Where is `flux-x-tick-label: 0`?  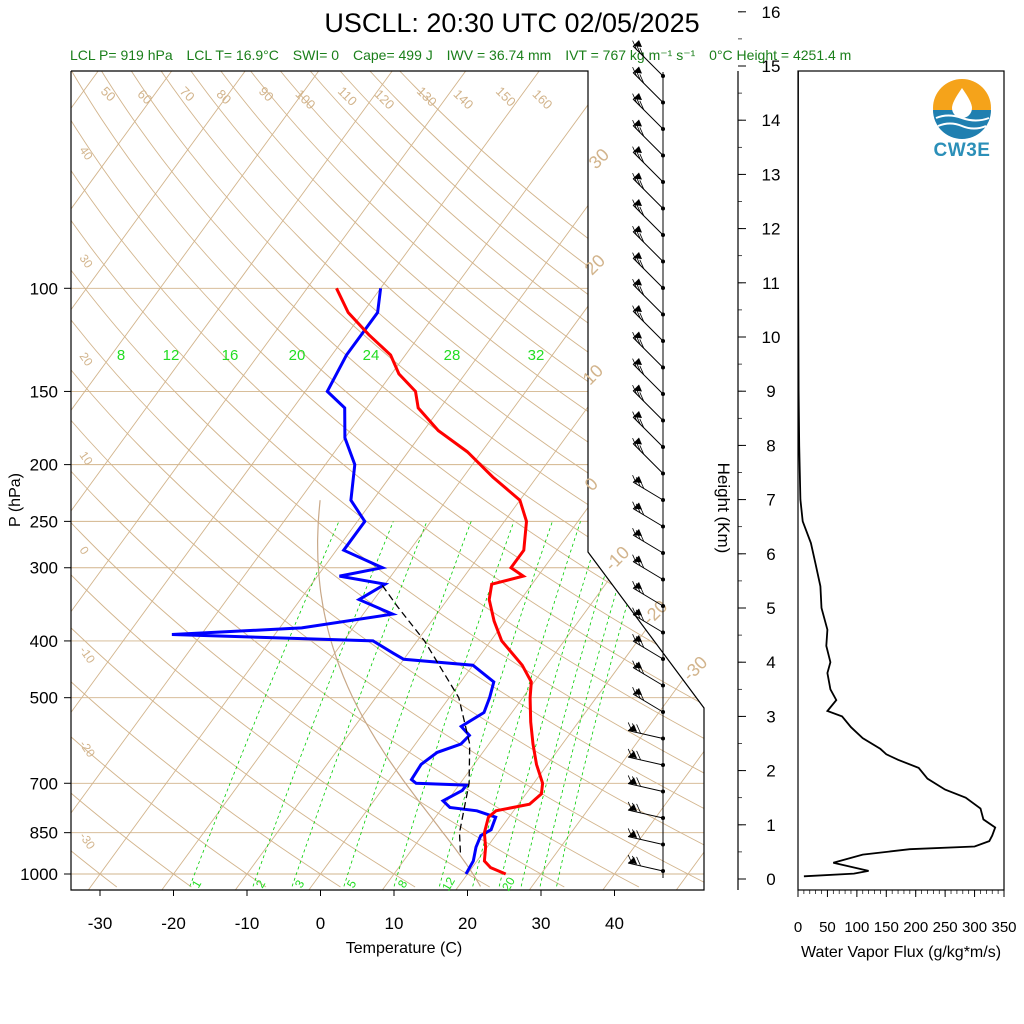
flux-x-tick-label: 0 is located at coordinates (798, 927).